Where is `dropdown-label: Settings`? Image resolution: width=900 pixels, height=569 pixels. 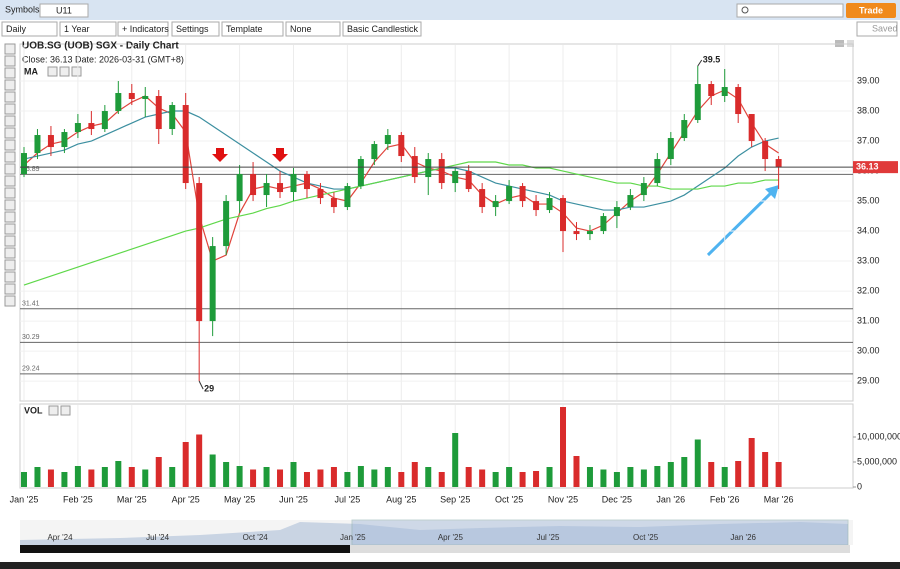
dropdown-label: Settings is located at coordinates (192, 29).